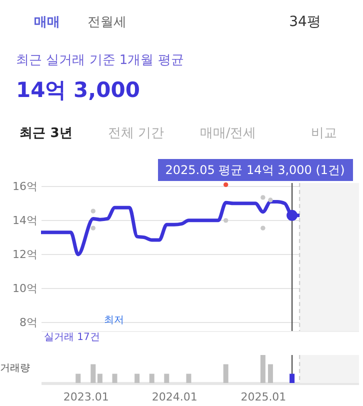 The width and height of the screenshot is (363, 406). Describe the element at coordinates (29, 322) in the screenshot. I see `y-tick-label: 8억` at that location.